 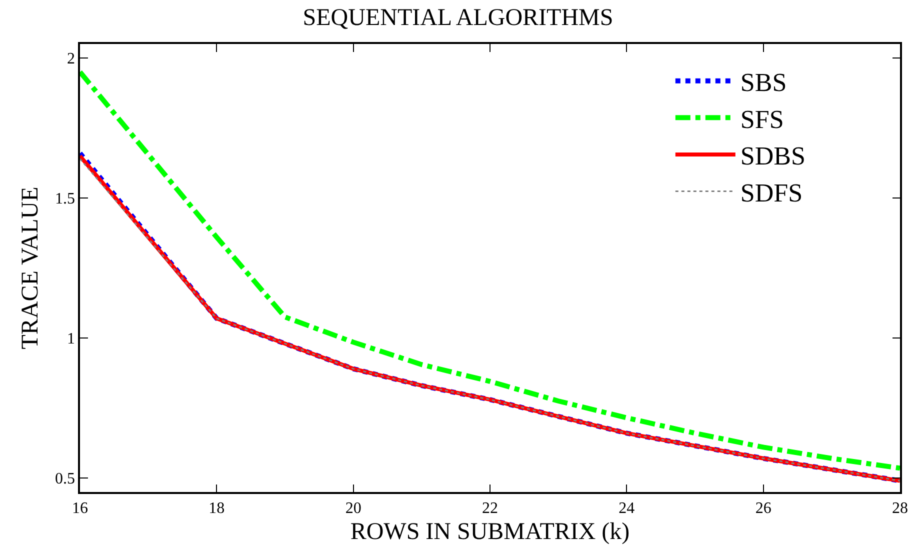 I want to click on x-tick-label: 18, so click(x=216, y=508).